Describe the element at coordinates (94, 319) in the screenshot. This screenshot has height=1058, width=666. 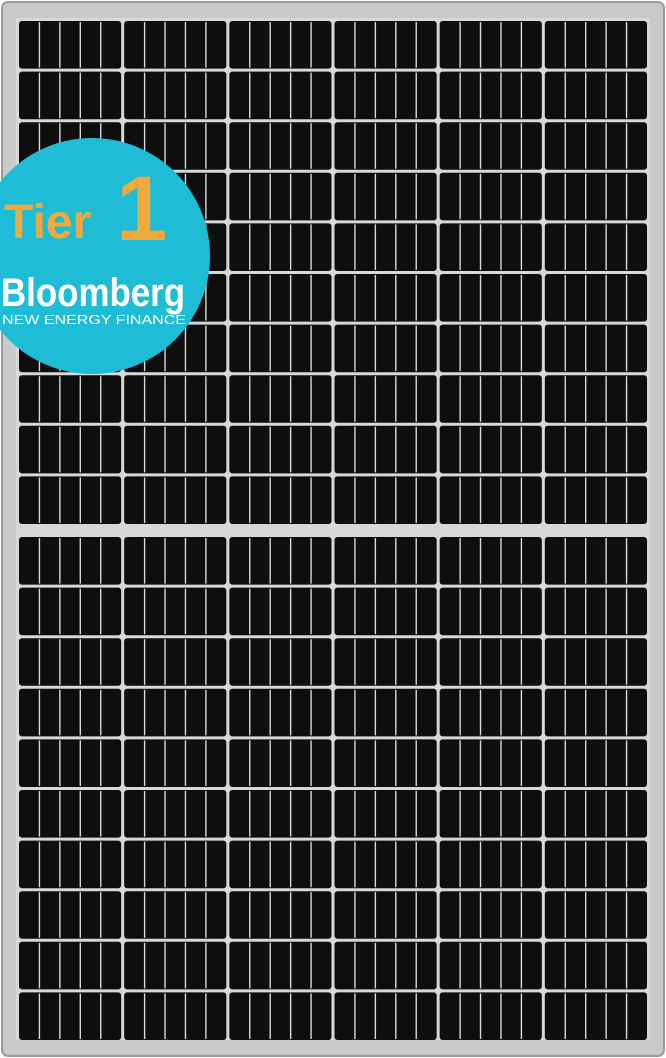
I see `badge-subtitle: NEW ENERGY FINANCE` at that location.